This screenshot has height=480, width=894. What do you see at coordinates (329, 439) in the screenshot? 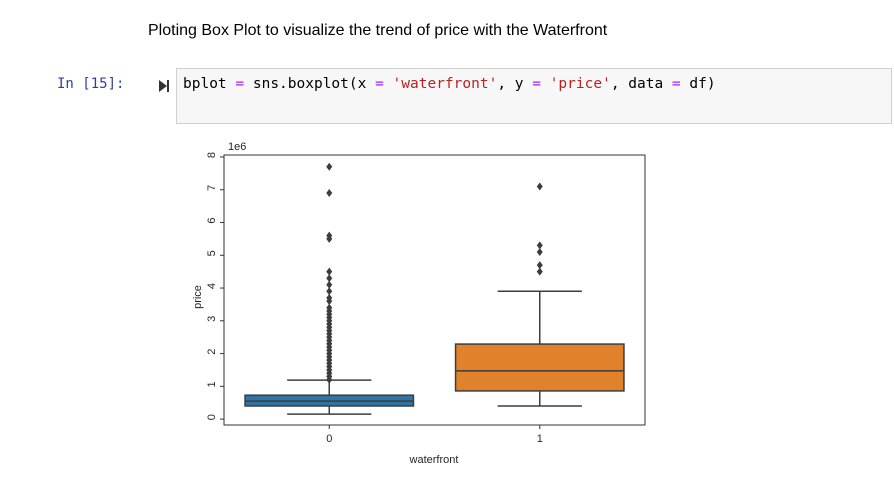
I see `x-tick-label: 0` at bounding box center [329, 439].